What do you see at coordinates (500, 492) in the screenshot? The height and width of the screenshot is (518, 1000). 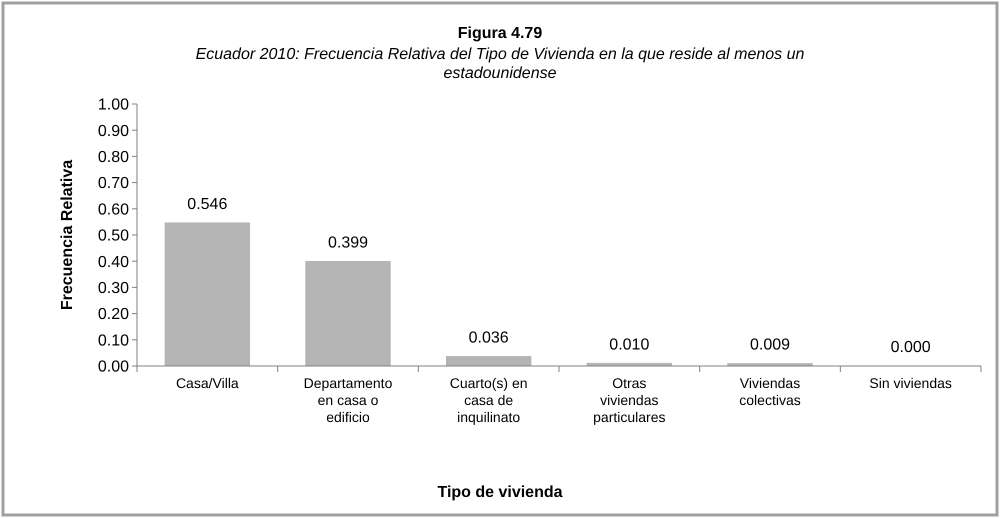 I see `x-axis-title: Tipo de vivienda` at bounding box center [500, 492].